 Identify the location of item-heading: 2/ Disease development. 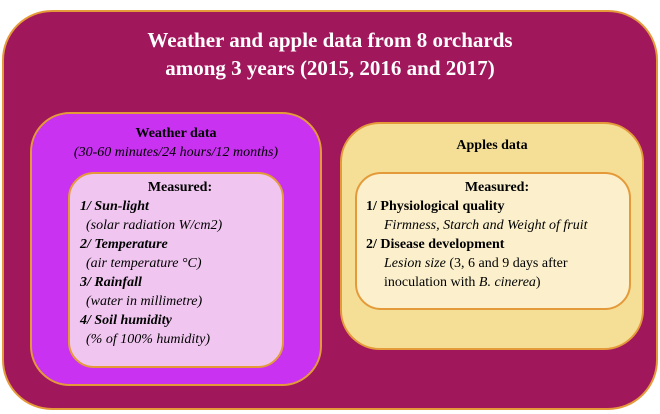
(435, 244).